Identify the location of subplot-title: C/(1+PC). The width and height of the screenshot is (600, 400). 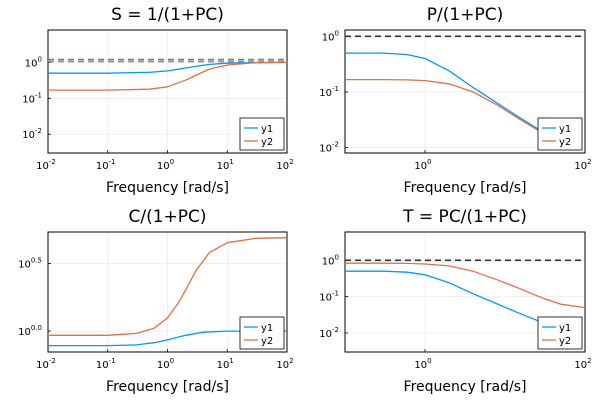
(167, 217).